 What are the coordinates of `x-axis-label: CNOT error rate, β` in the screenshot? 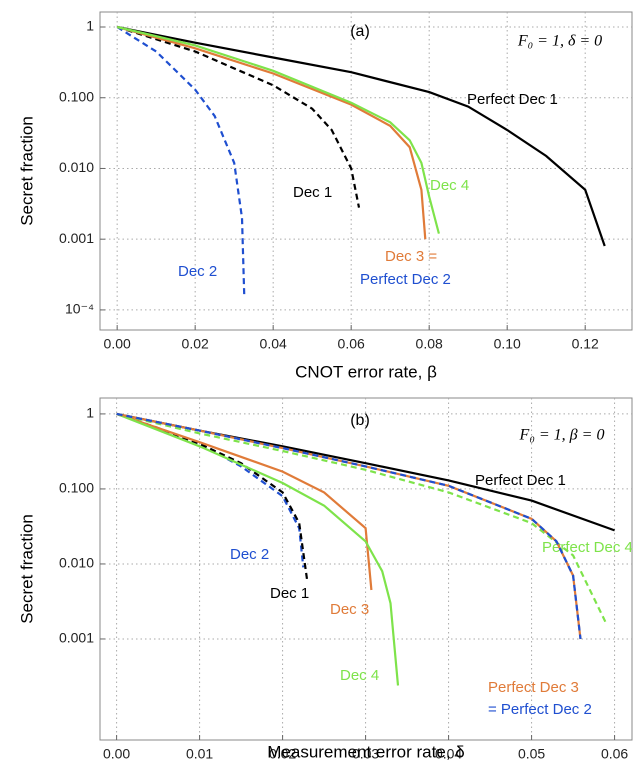 It's located at (366, 371).